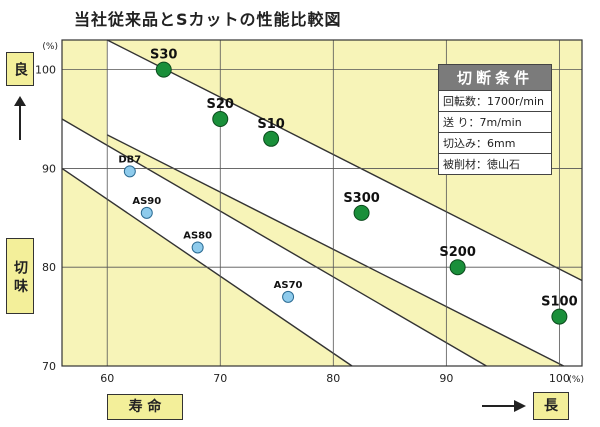 Image resolution: width=600 pixels, height=427 pixels. I want to click on data-point-s30, so click(163, 69).